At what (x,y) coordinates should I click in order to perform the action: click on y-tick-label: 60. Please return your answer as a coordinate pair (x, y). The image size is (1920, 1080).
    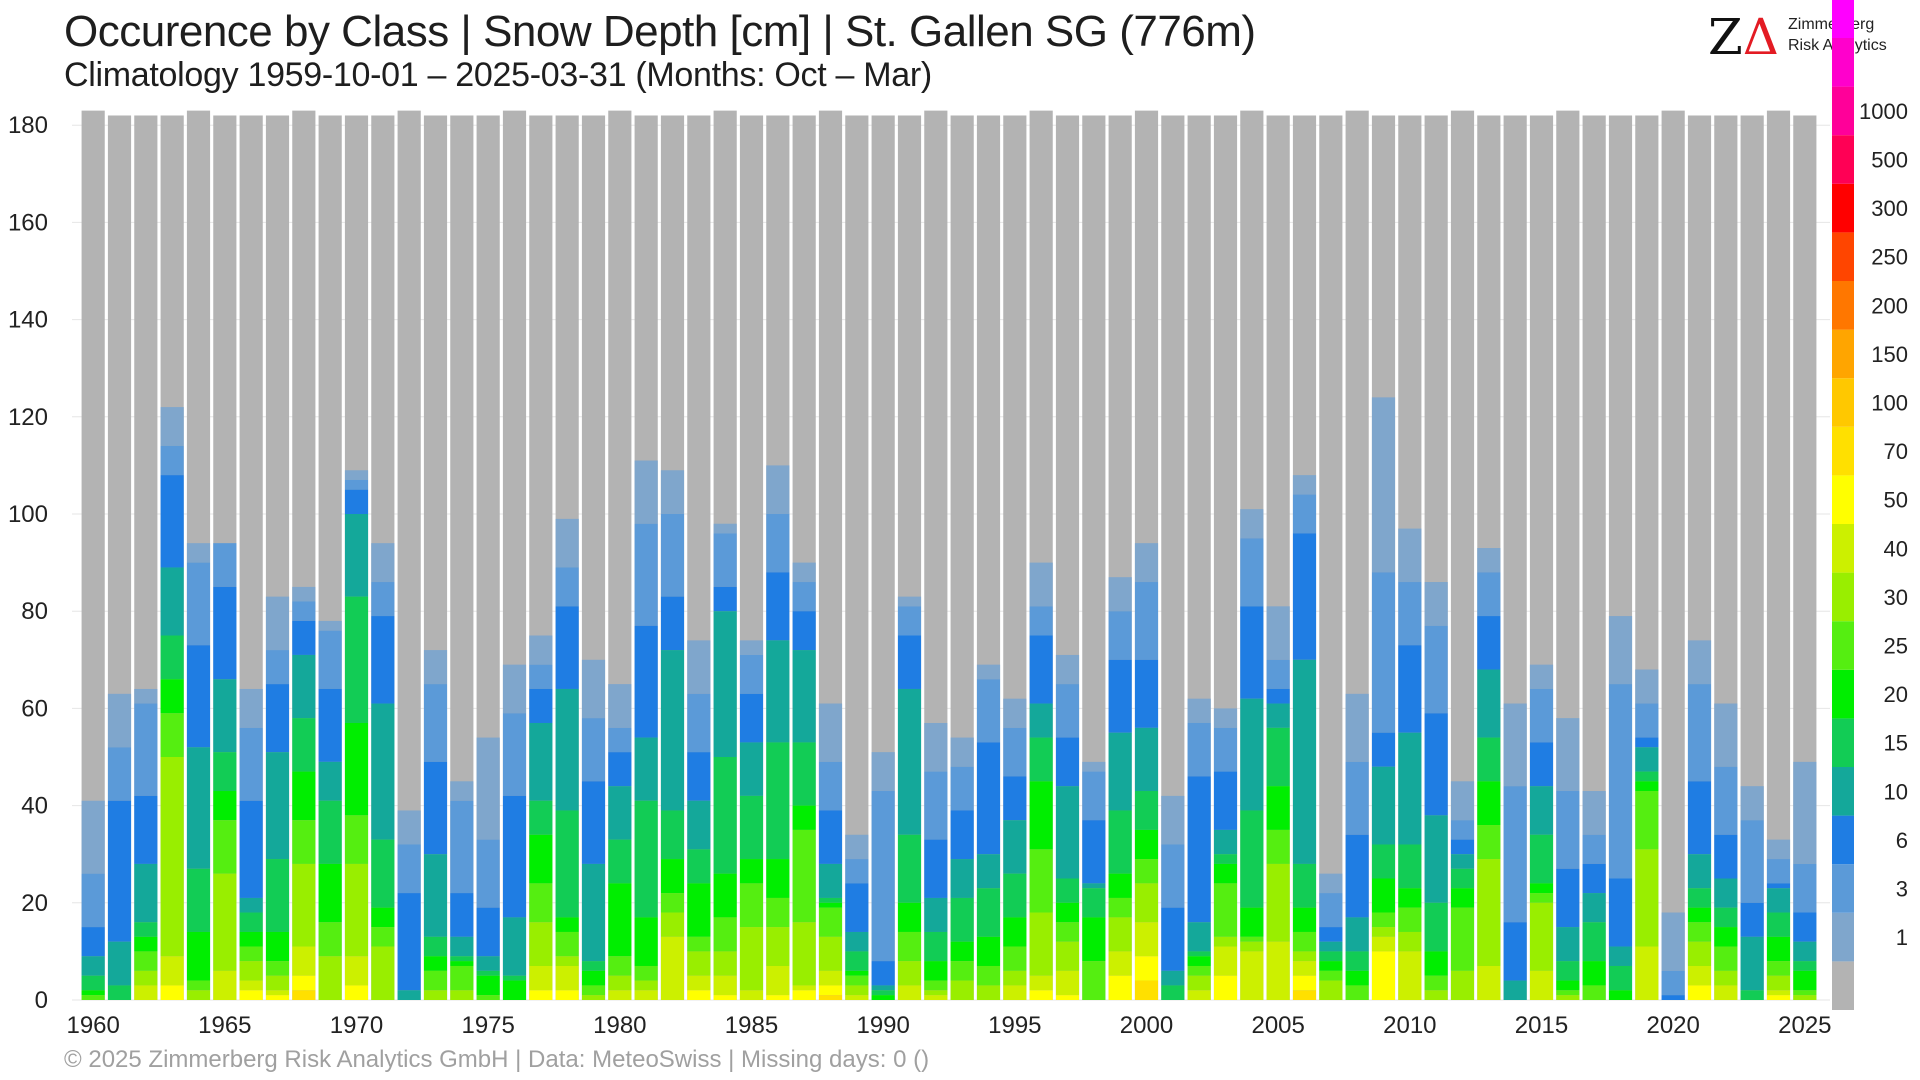
    Looking at the image, I should click on (34, 708).